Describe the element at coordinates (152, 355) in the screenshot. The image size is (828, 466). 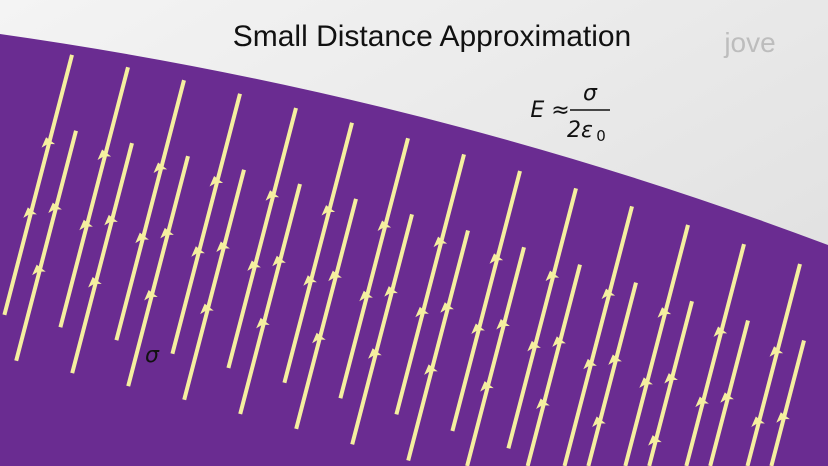
I see `surface-label: σ` at that location.